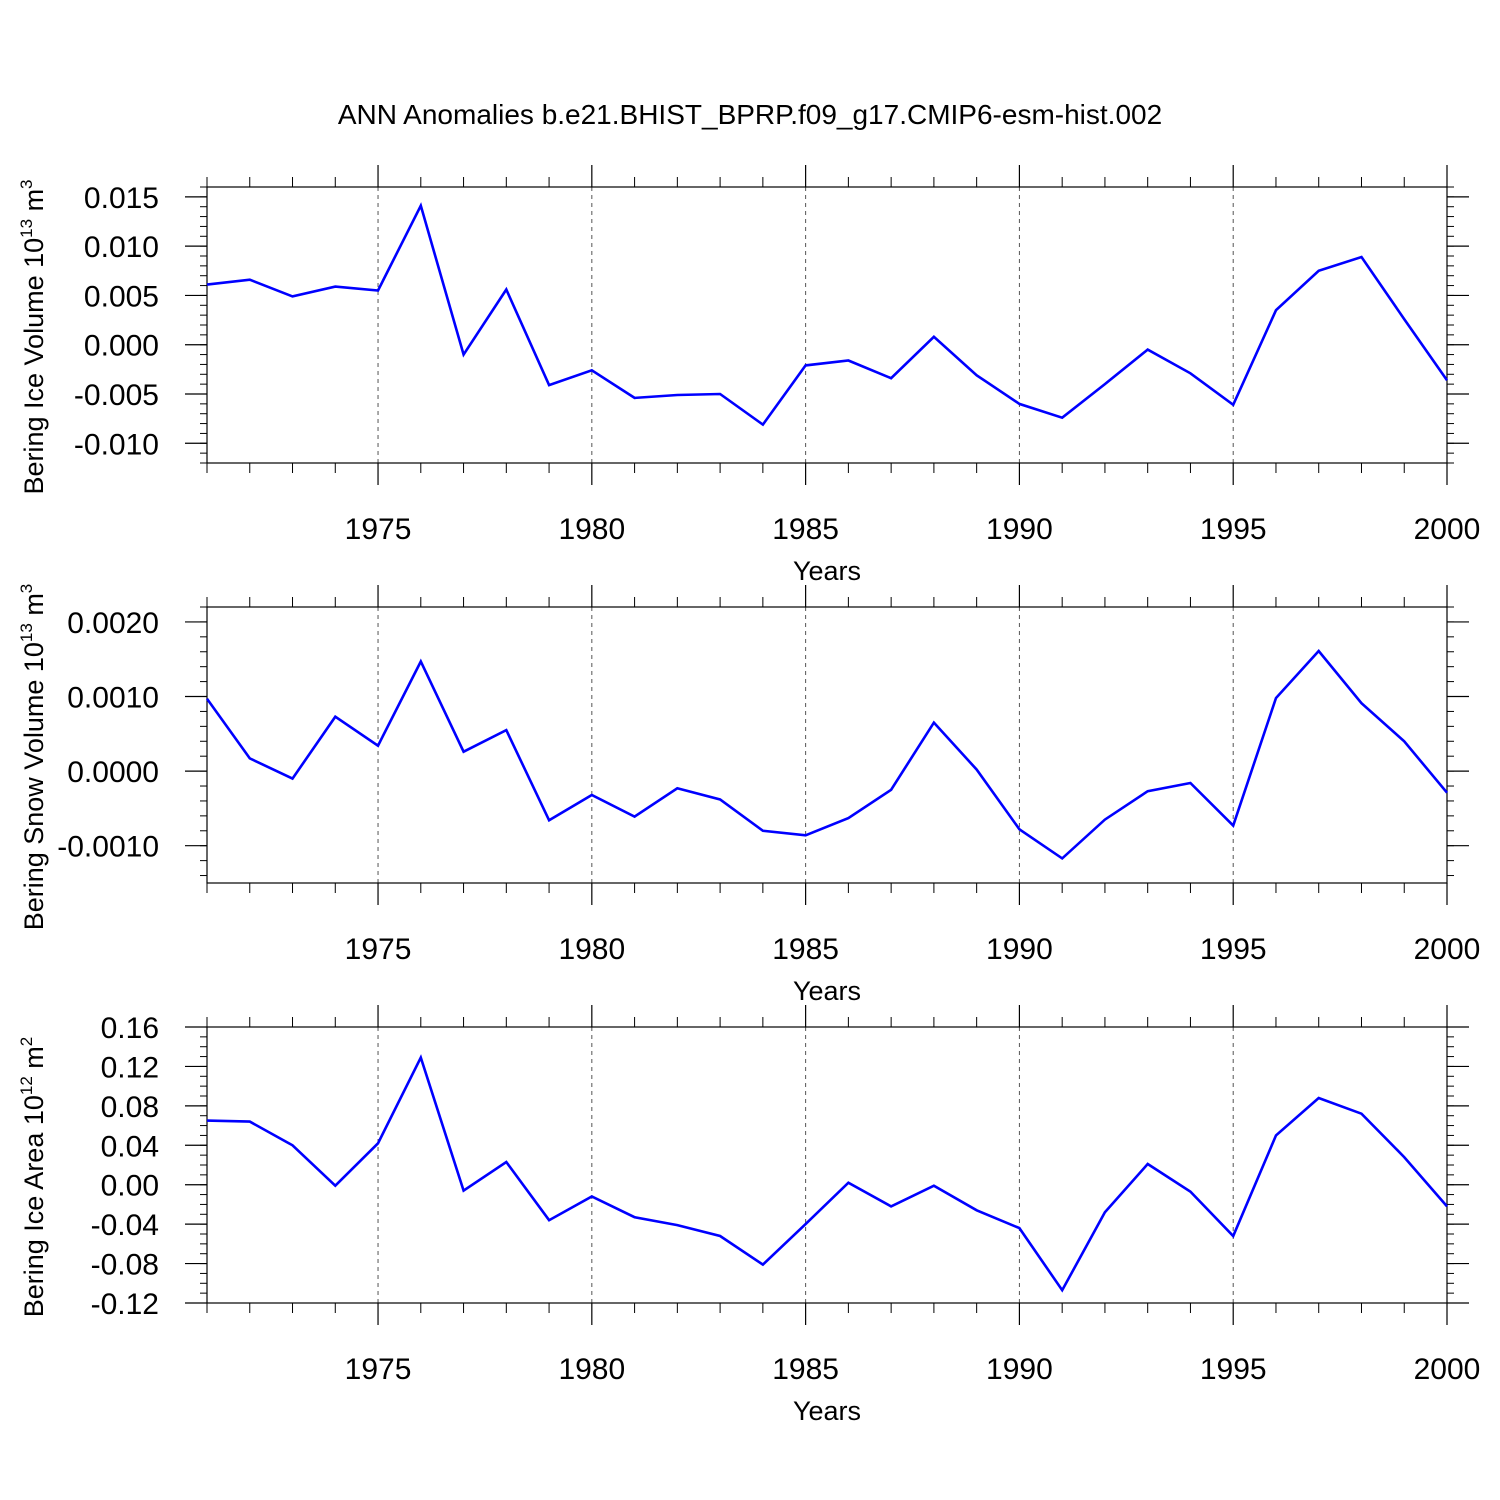 Image resolution: width=1500 pixels, height=1500 pixels. I want to click on y-tick-label: 0.010, so click(121, 247).